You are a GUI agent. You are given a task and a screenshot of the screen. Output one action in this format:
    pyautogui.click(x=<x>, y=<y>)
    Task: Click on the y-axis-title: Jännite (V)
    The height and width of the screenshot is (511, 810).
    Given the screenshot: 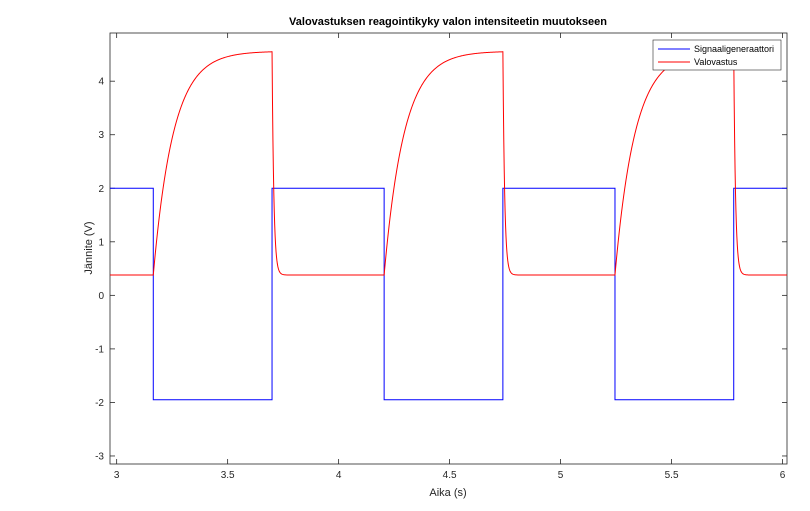 What is the action you would take?
    pyautogui.click(x=89, y=247)
    